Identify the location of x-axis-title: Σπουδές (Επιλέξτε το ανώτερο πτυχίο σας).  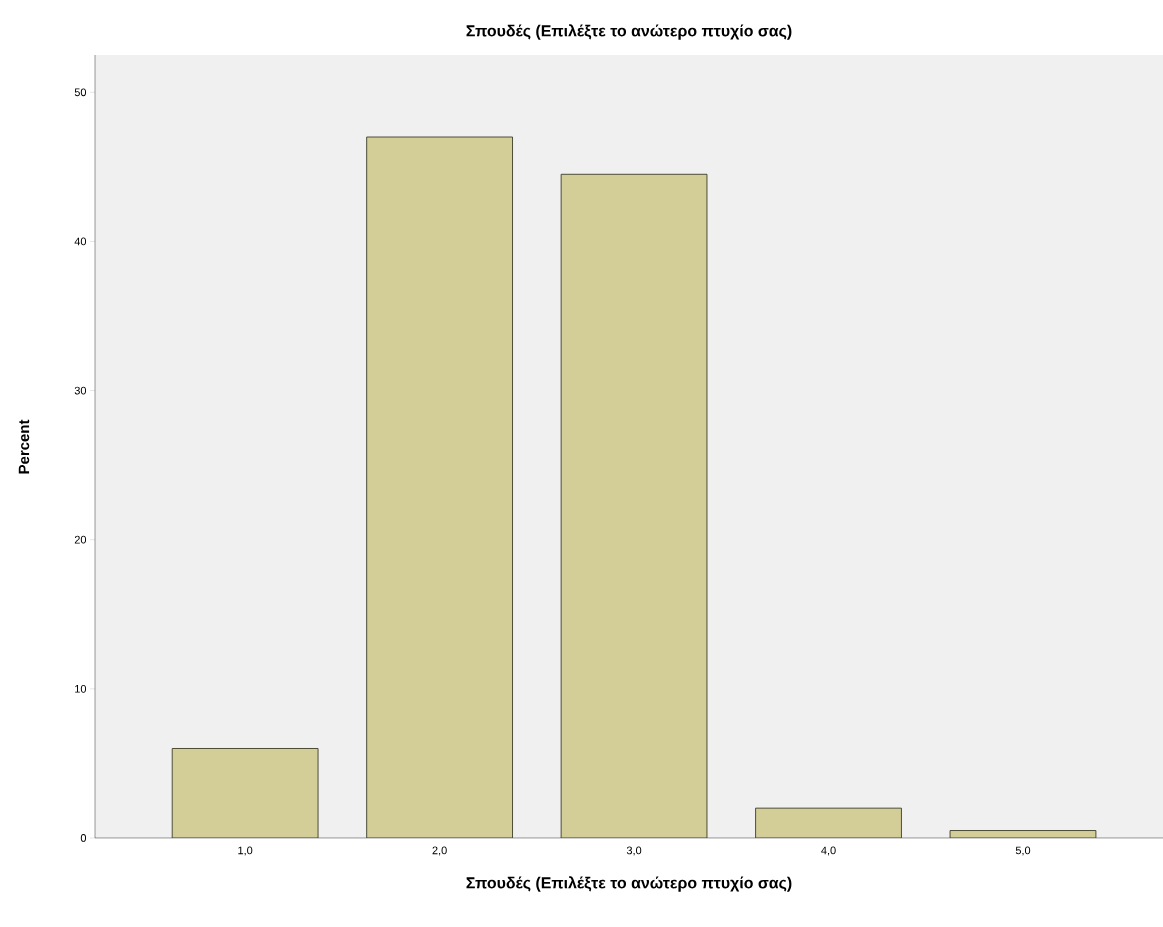
(629, 884).